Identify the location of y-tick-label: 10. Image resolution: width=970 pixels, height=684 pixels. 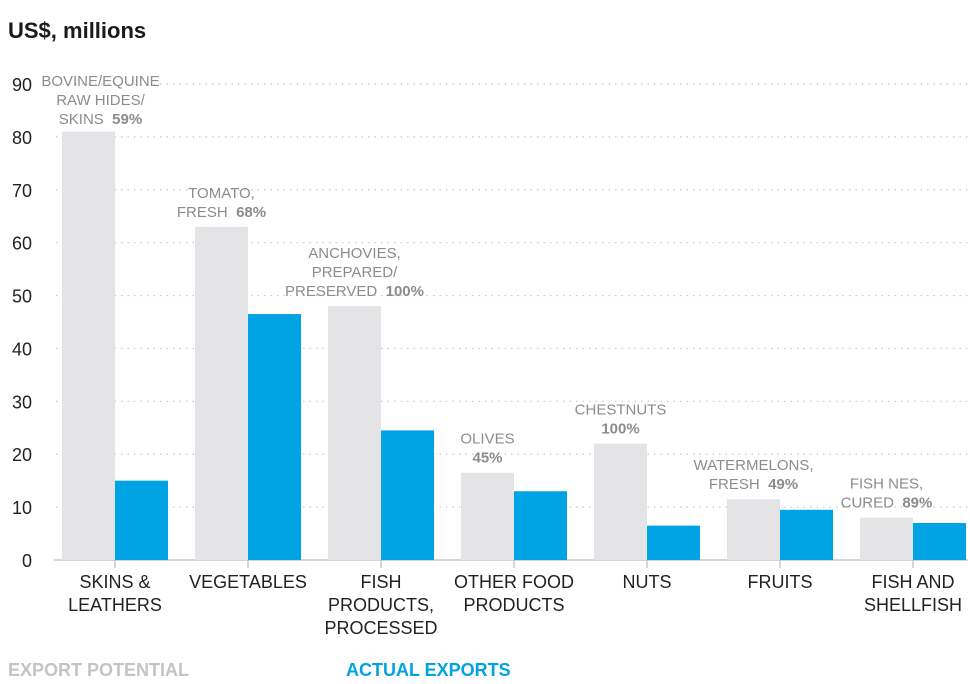
(22, 508).